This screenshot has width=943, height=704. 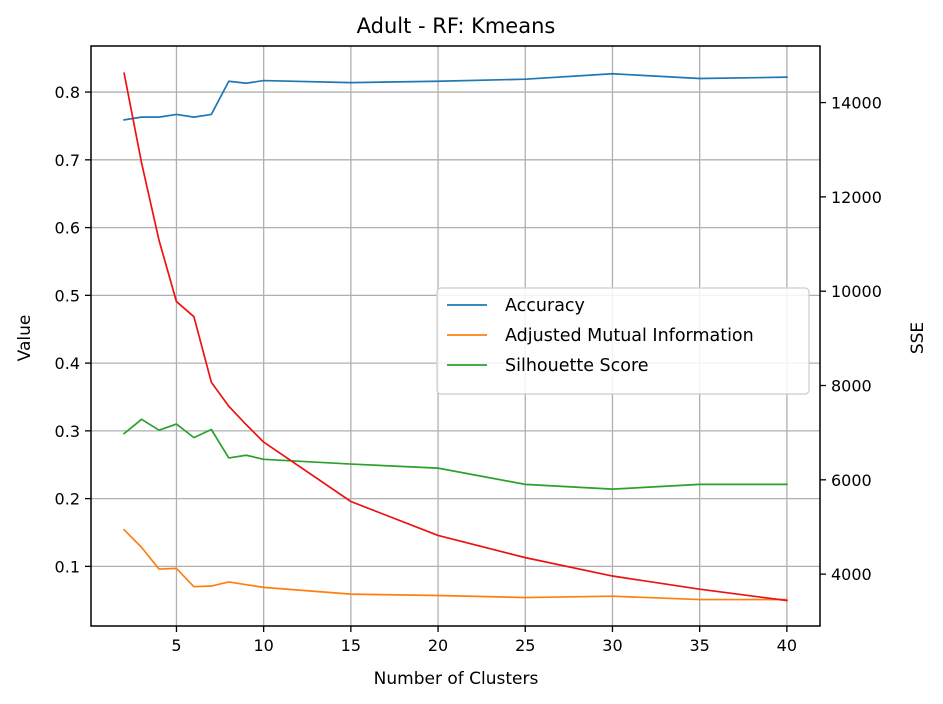 I want to click on x-tick-label: 15, so click(x=351, y=645).